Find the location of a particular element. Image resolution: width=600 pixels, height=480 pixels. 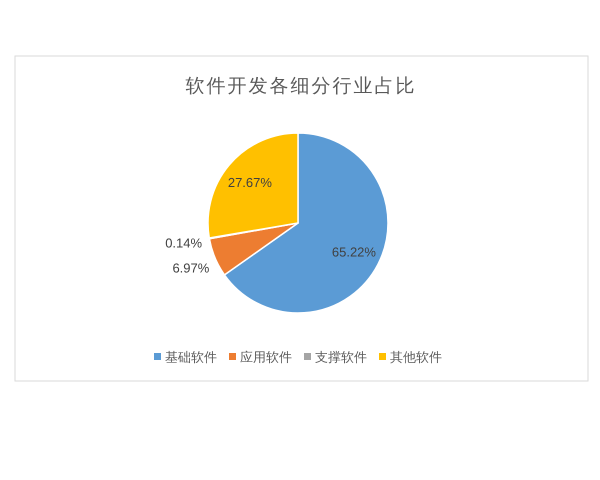

data-label: 6.97% is located at coordinates (191, 268).